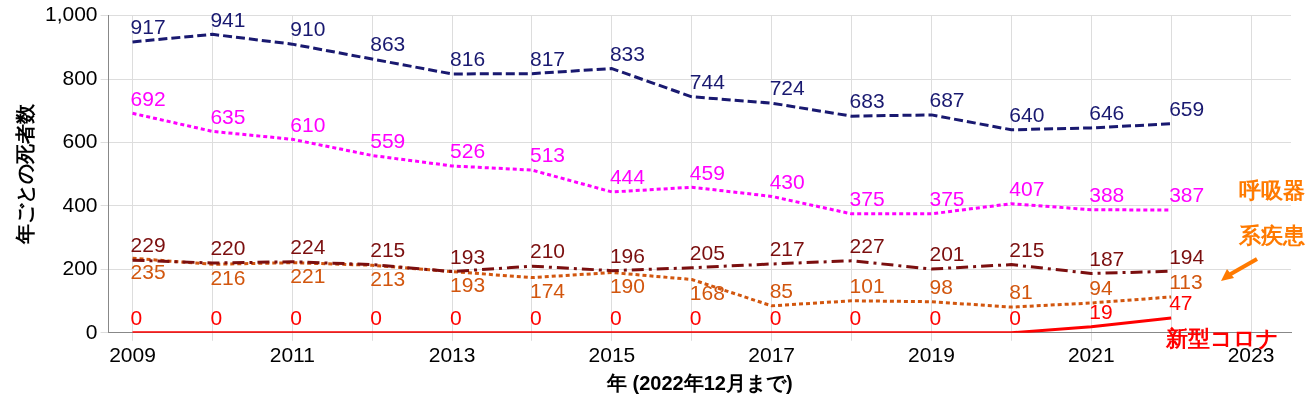  Describe the element at coordinates (548, 251) in the screenshot. I see `data-label: 210` at that location.